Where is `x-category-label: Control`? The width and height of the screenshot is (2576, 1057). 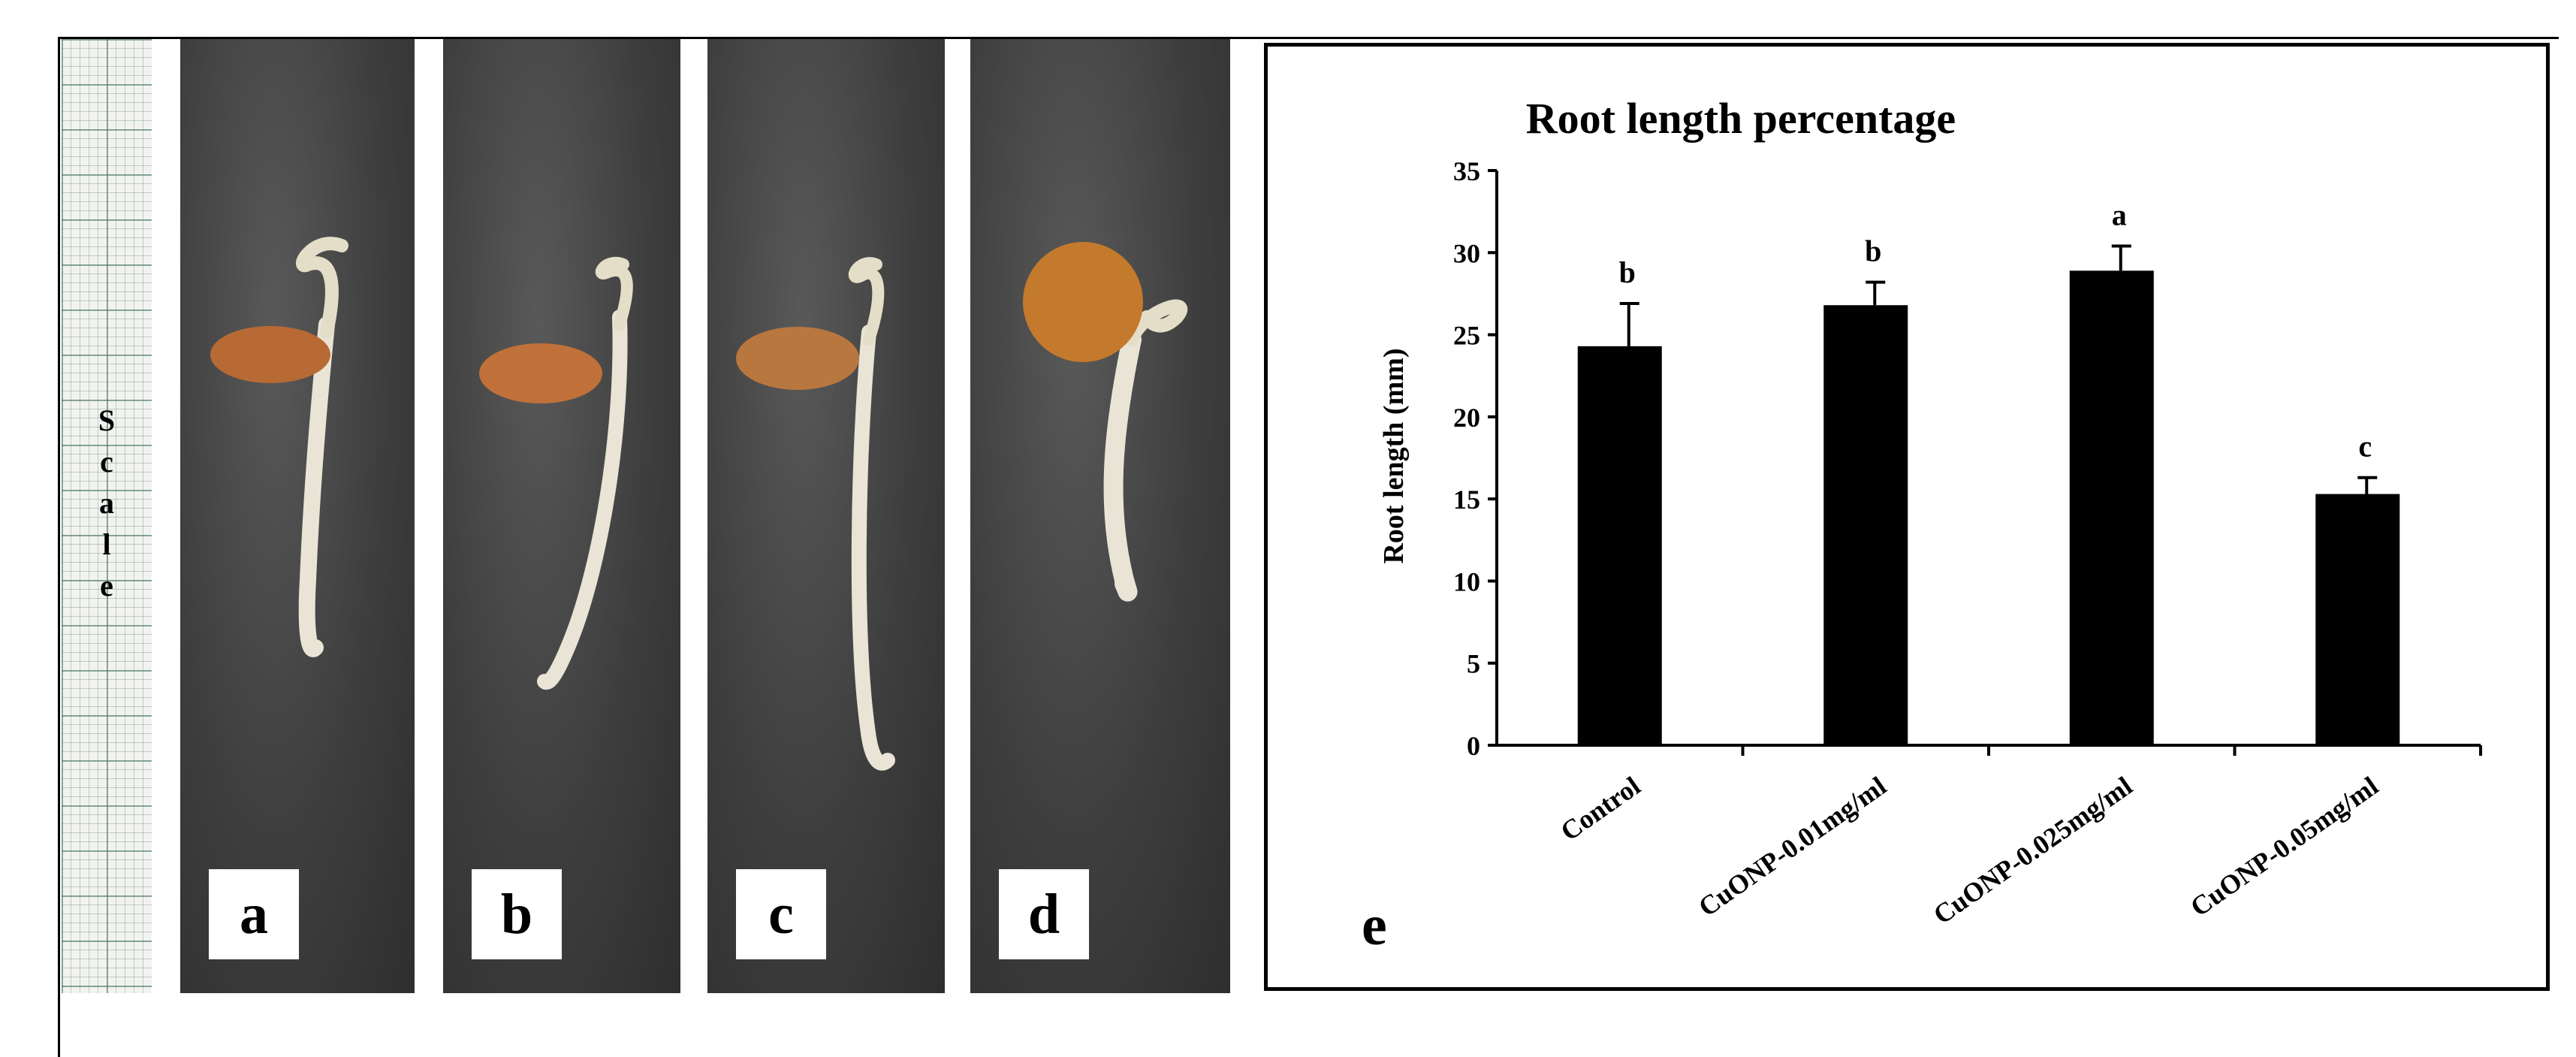 x-category-label: Control is located at coordinates (1601, 809).